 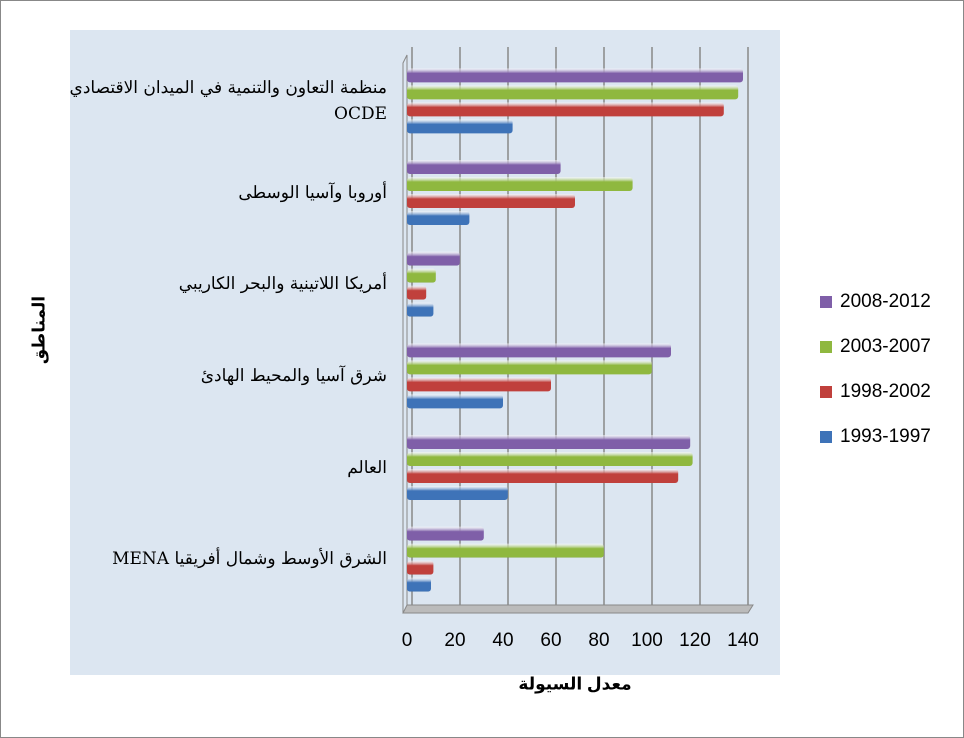 I want to click on x-tick-label: 0, so click(x=407, y=640).